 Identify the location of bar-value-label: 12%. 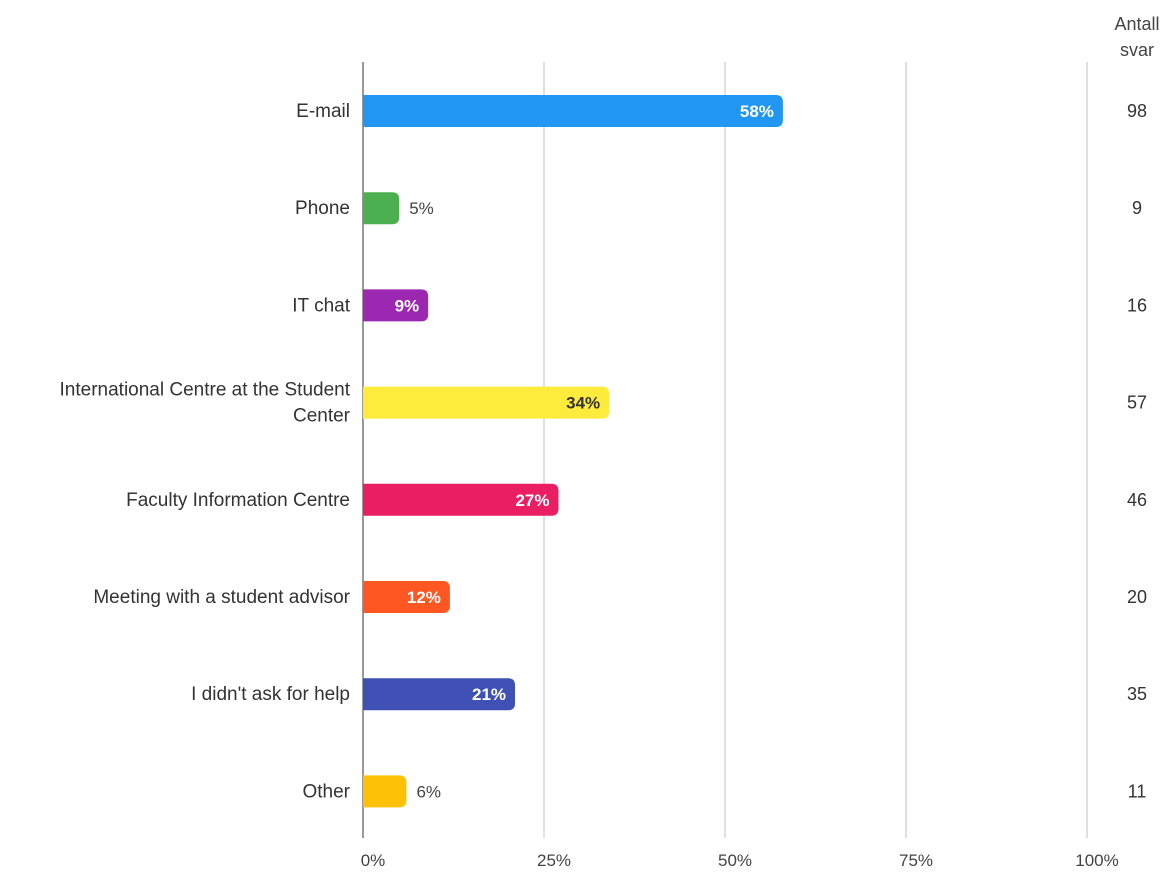
(424, 597).